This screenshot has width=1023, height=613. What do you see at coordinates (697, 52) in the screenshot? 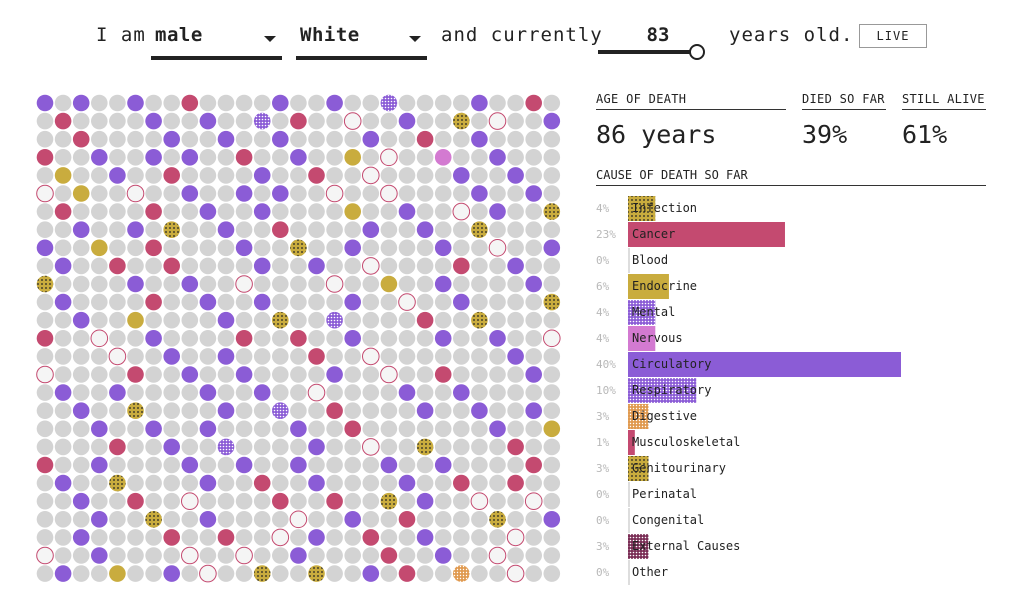
I see `age-slider-handle` at bounding box center [697, 52].